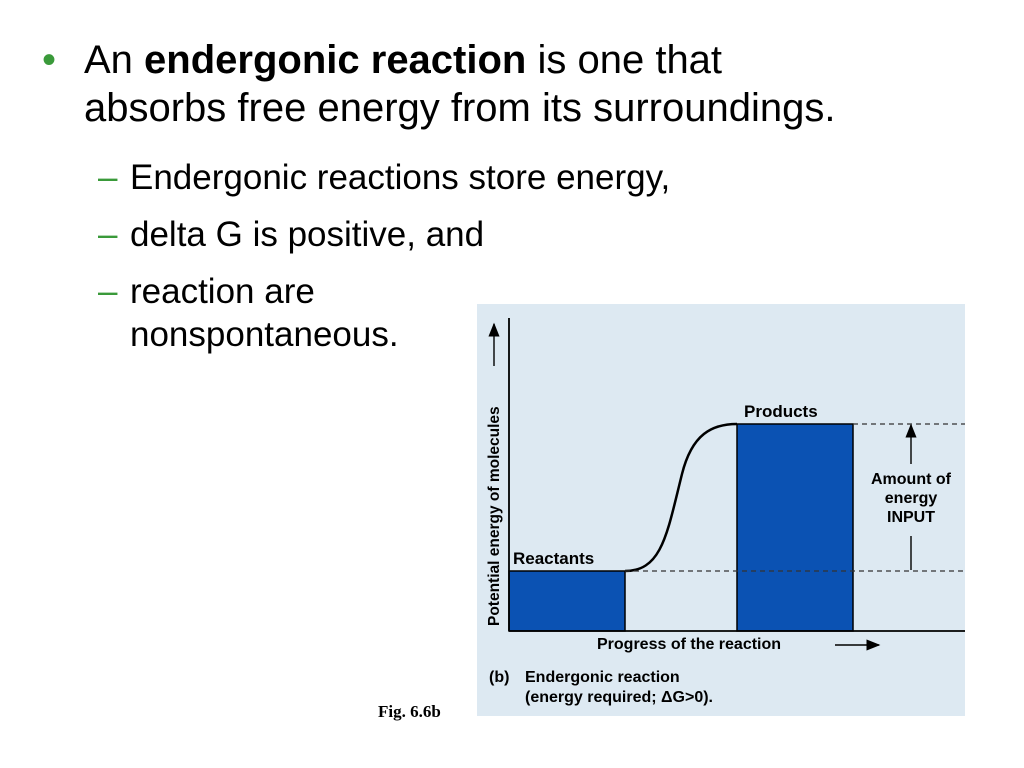 This screenshot has width=1024, height=768. Describe the element at coordinates (624, 60) in the screenshot. I see `main-bullet-suffix: is one that` at that location.